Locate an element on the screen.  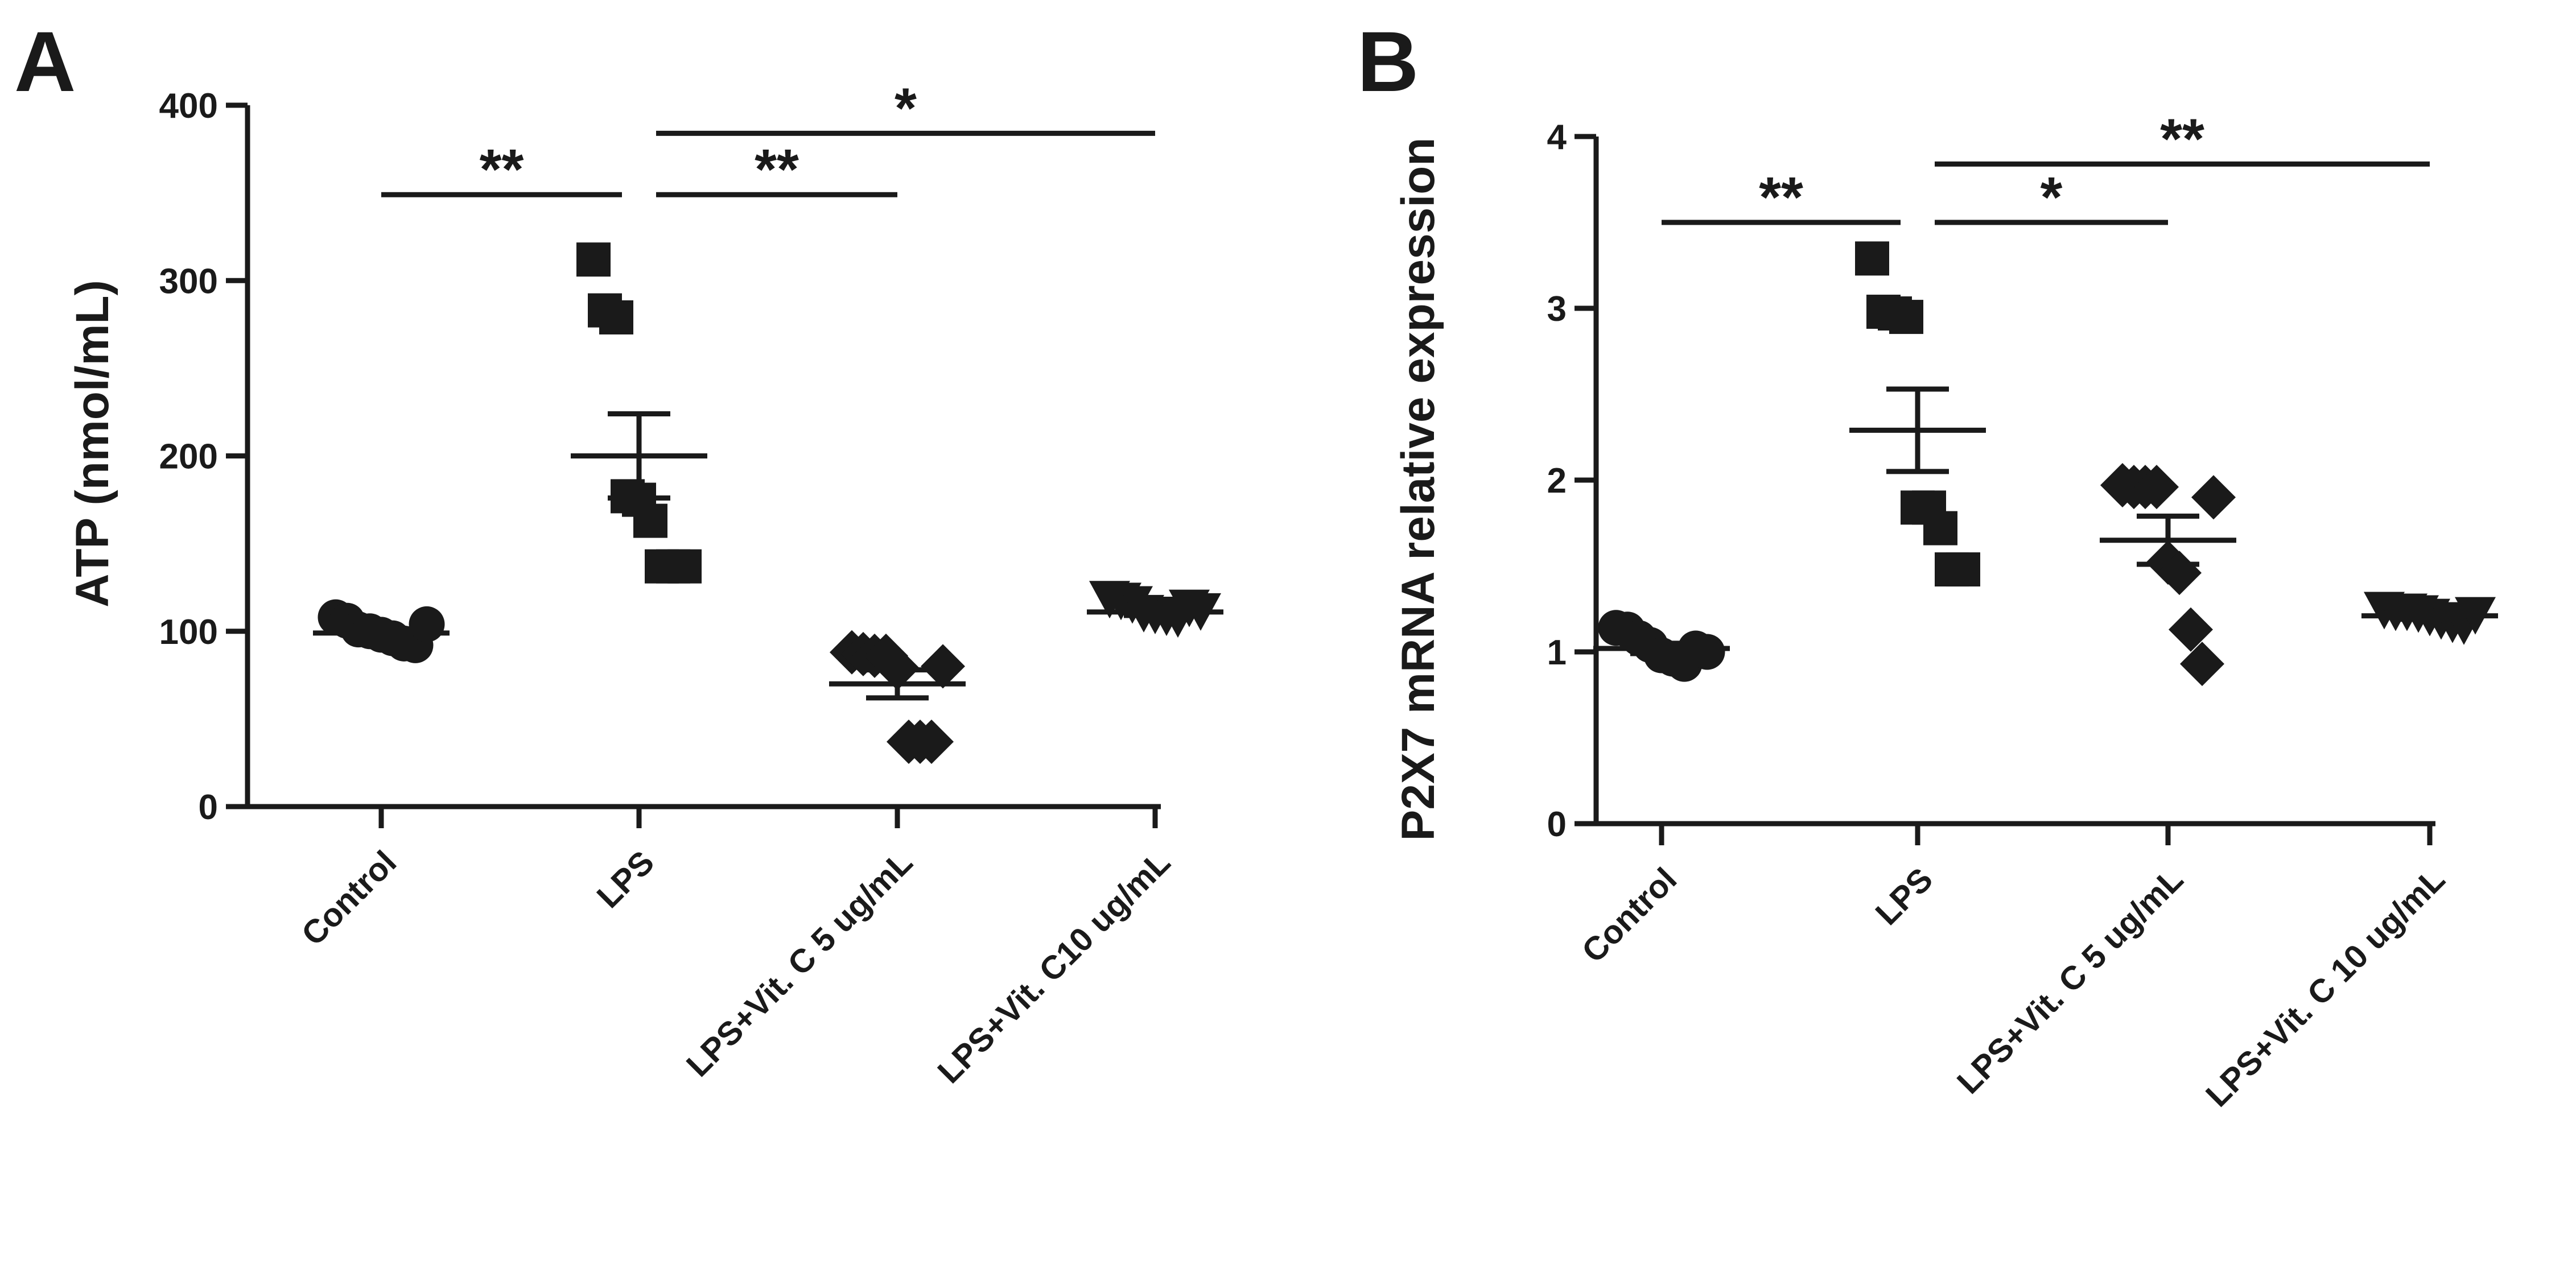
x-tick-label: LPS+Vit. C10 ug/mL is located at coordinates (1053, 967).